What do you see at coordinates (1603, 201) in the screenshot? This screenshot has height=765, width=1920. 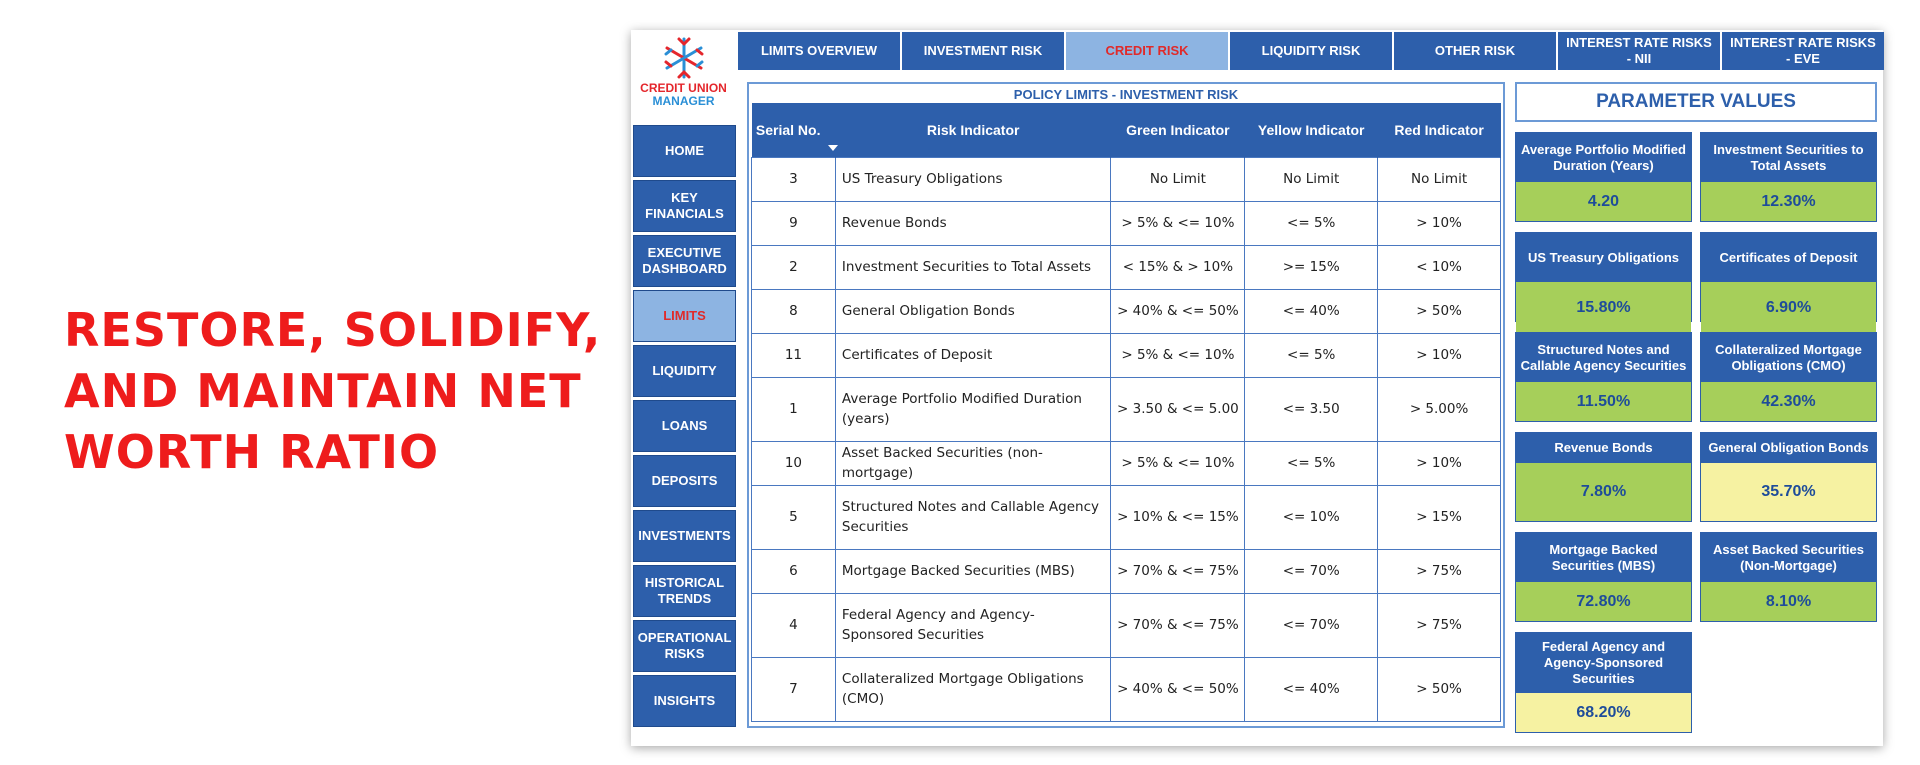 I see `param-card-value: 4.20` at bounding box center [1603, 201].